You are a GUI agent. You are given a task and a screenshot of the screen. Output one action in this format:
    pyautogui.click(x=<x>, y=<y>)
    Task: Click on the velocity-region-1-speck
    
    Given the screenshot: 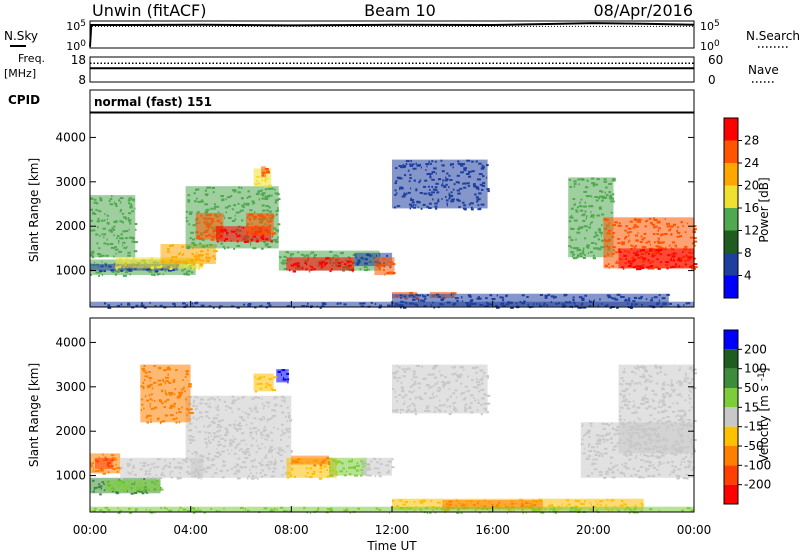 What is the action you would take?
    pyautogui.click(x=97, y=461)
    